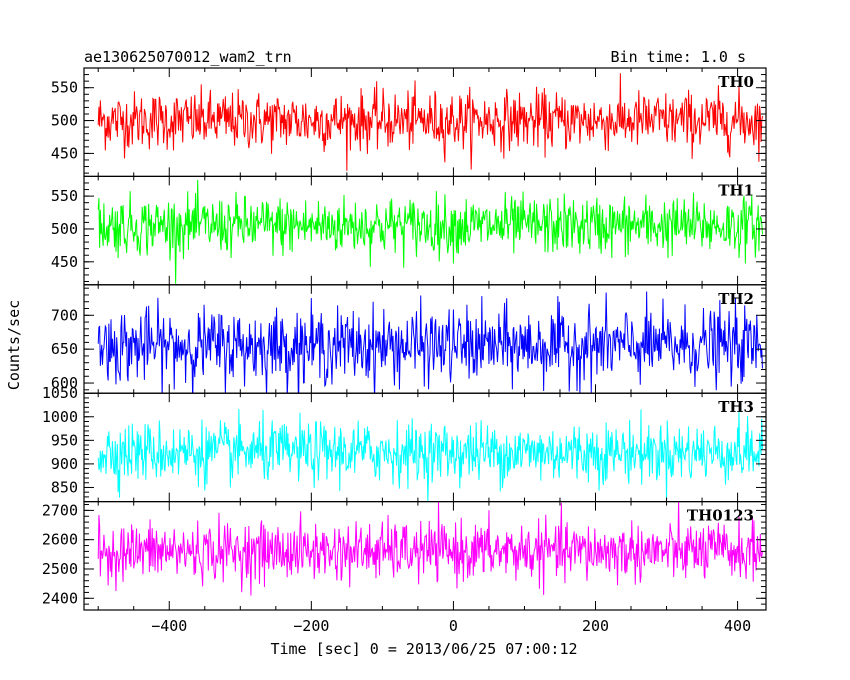  Describe the element at coordinates (60, 417) in the screenshot. I see `y-tick-label: 1000` at that location.